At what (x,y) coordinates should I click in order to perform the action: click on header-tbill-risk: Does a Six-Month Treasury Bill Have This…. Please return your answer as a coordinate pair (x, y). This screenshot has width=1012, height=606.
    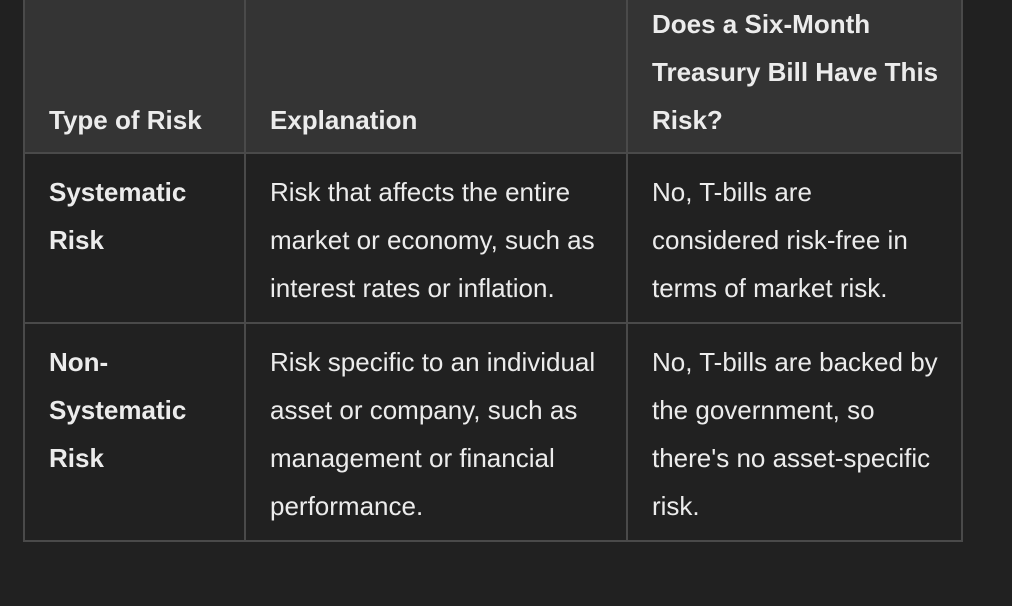
    Looking at the image, I should click on (794, 77).